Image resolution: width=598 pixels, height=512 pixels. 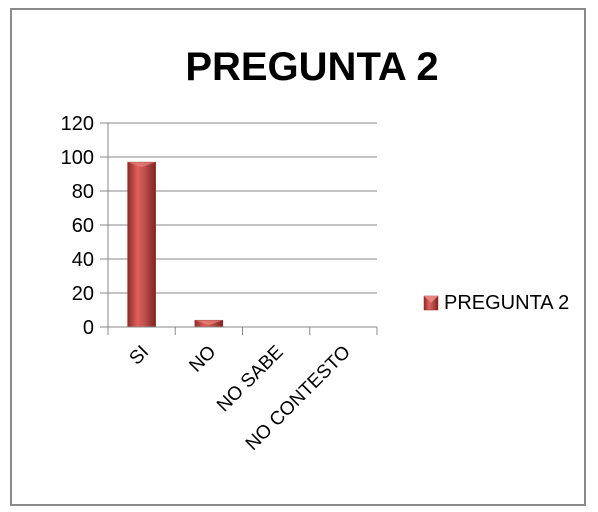 What do you see at coordinates (77, 124) in the screenshot?
I see `y-tick-label: 120` at bounding box center [77, 124].